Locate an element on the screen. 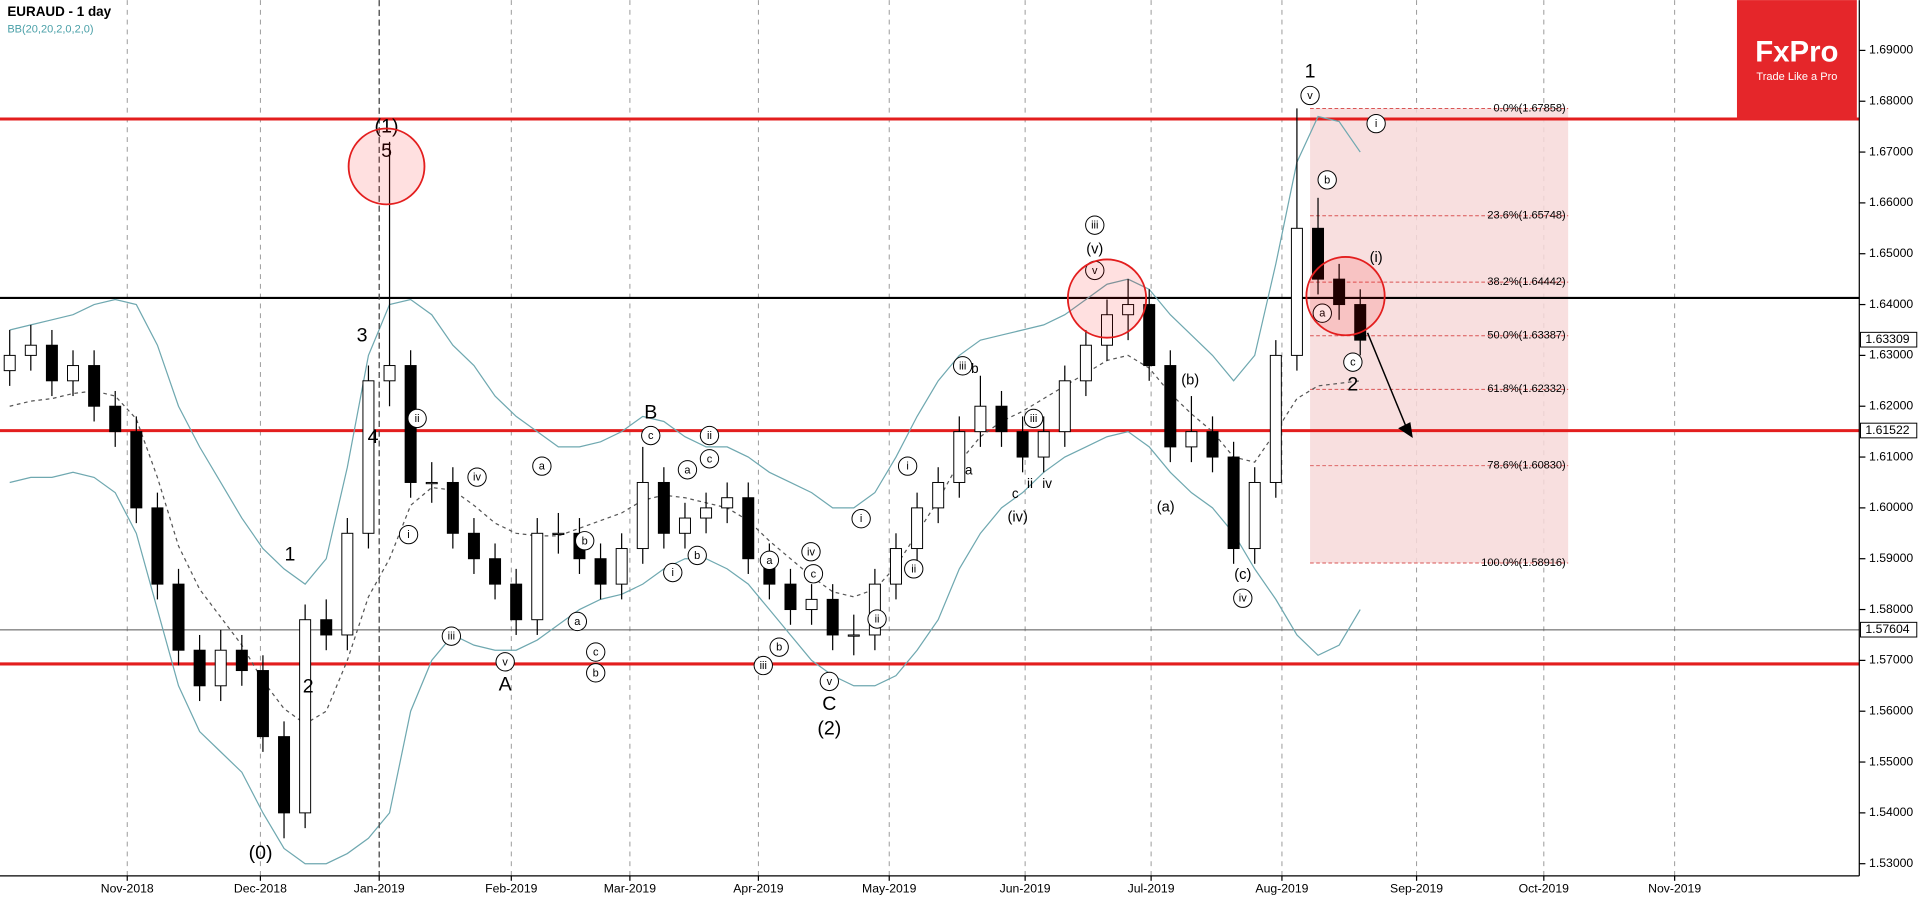  x-tick-label: Dec-2018 is located at coordinates (260, 889).